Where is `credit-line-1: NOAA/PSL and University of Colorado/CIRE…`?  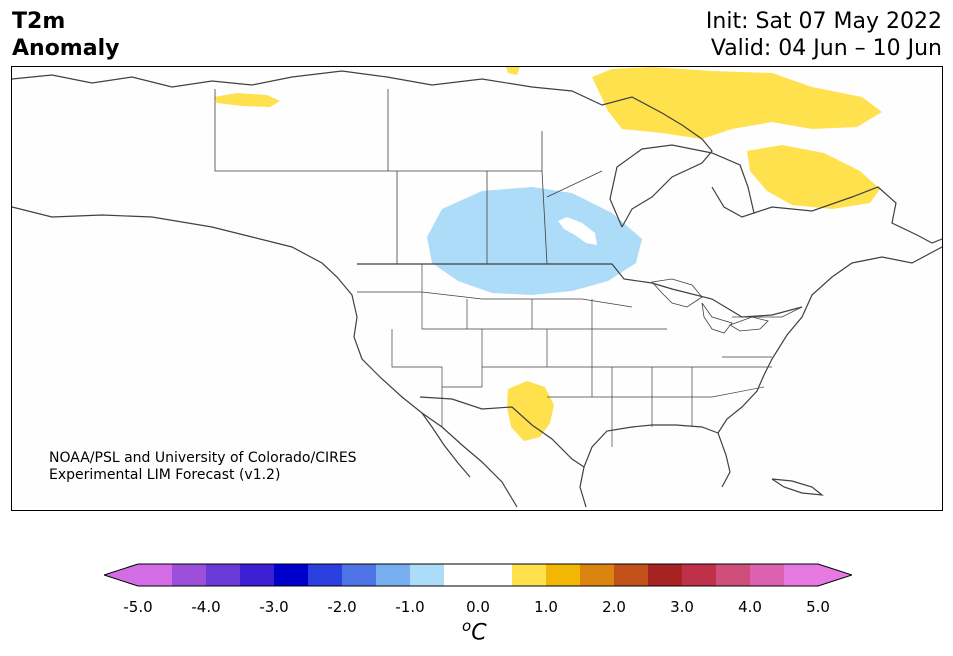 credit-line-1: NOAA/PSL and University of Colorado/CIRE… is located at coordinates (203, 458).